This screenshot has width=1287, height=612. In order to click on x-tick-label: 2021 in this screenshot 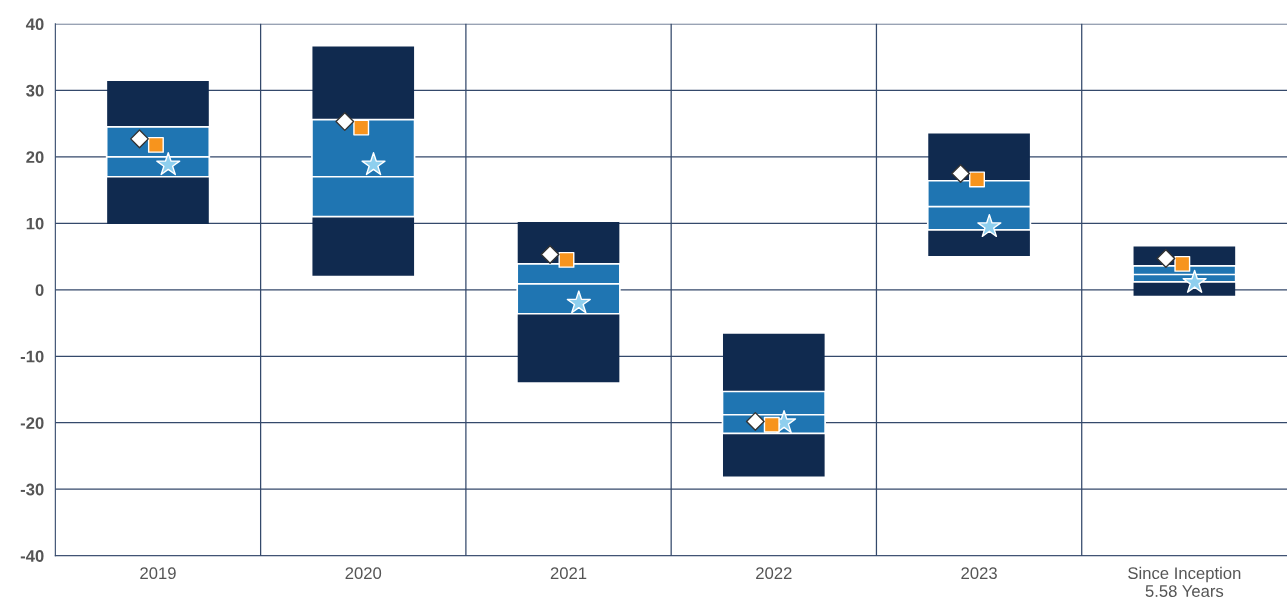, I will do `click(568, 573)`.